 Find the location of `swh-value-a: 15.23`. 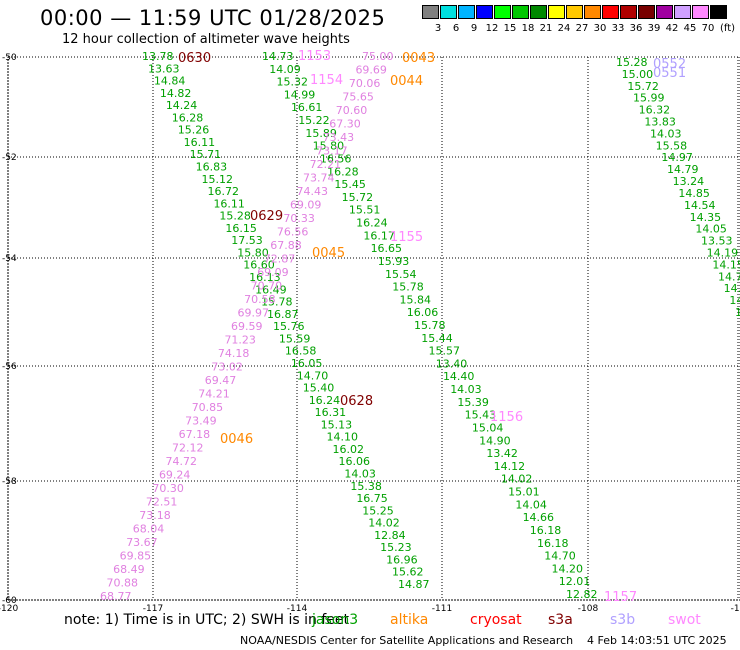

swh-value-a: 15.23 is located at coordinates (396, 547).